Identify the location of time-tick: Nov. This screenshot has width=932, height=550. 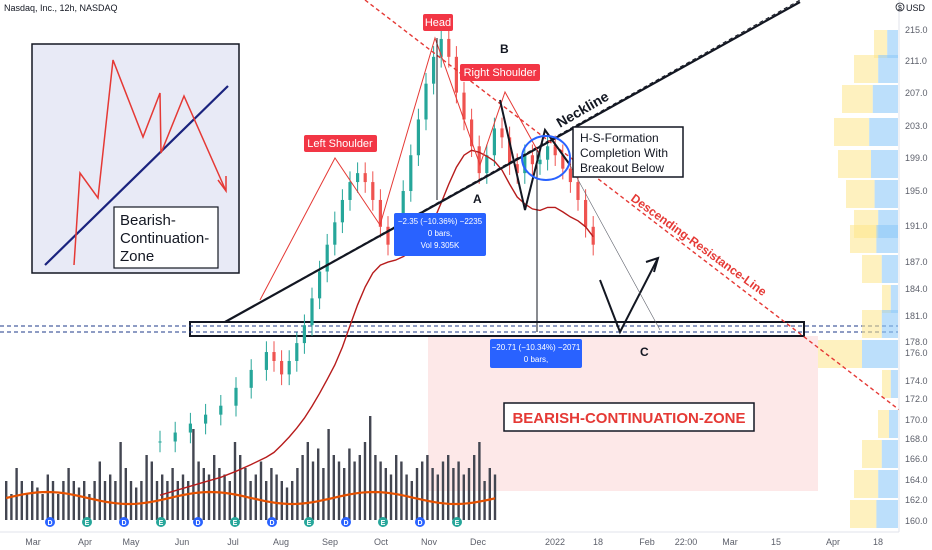
(429, 542).